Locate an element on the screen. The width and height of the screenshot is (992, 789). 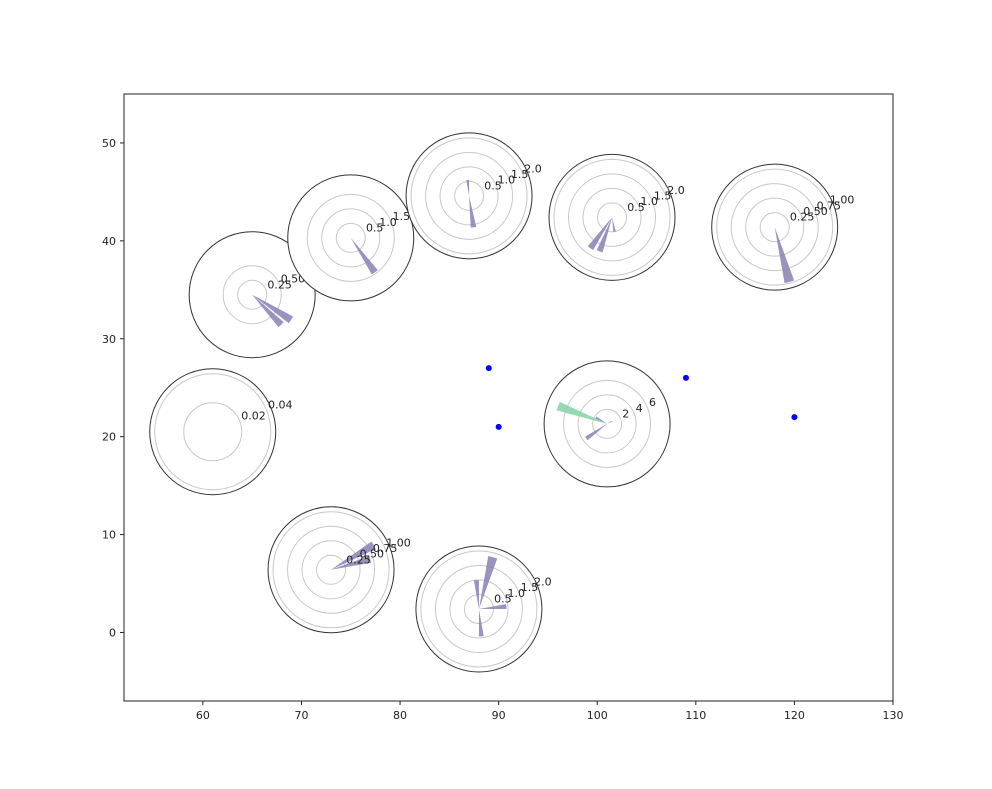
y-tick-label: 20 is located at coordinates (109, 437).